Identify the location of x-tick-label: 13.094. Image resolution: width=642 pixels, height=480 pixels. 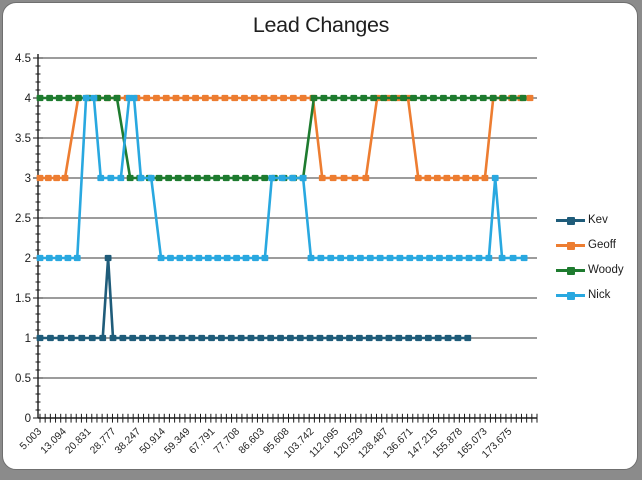
(54, 441).